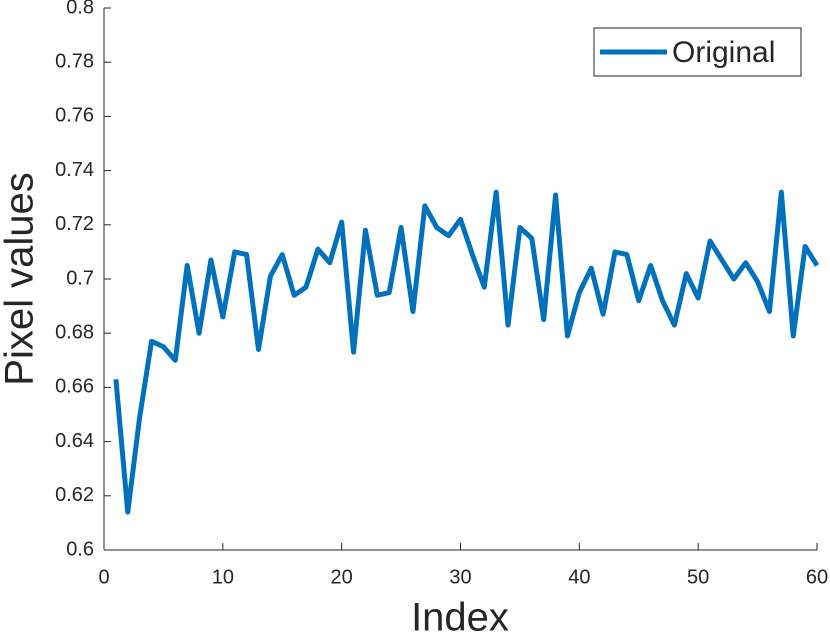 The image size is (830, 638). Describe the element at coordinates (21, 278) in the screenshot. I see `y-axis-label: Pixel values` at that location.